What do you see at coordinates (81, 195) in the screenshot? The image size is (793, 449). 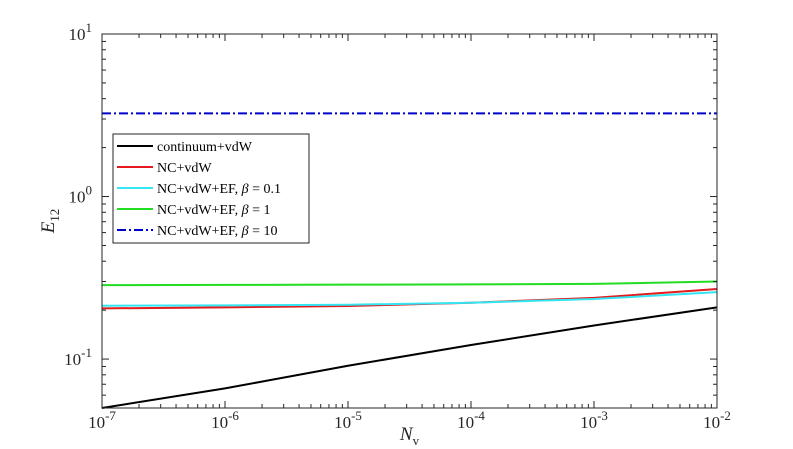 I see `y-tick-label: 10⁰` at bounding box center [81, 195].